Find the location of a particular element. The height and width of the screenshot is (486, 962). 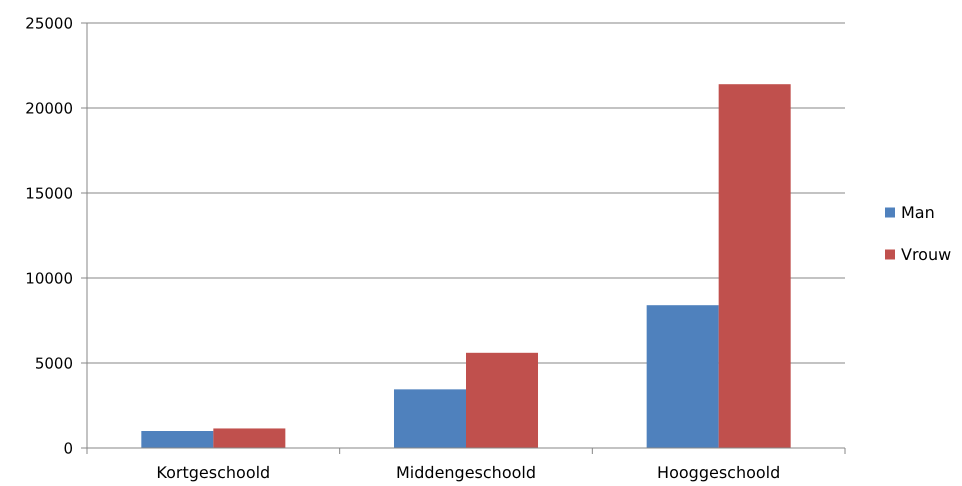

legend-label: Man is located at coordinates (918, 212).